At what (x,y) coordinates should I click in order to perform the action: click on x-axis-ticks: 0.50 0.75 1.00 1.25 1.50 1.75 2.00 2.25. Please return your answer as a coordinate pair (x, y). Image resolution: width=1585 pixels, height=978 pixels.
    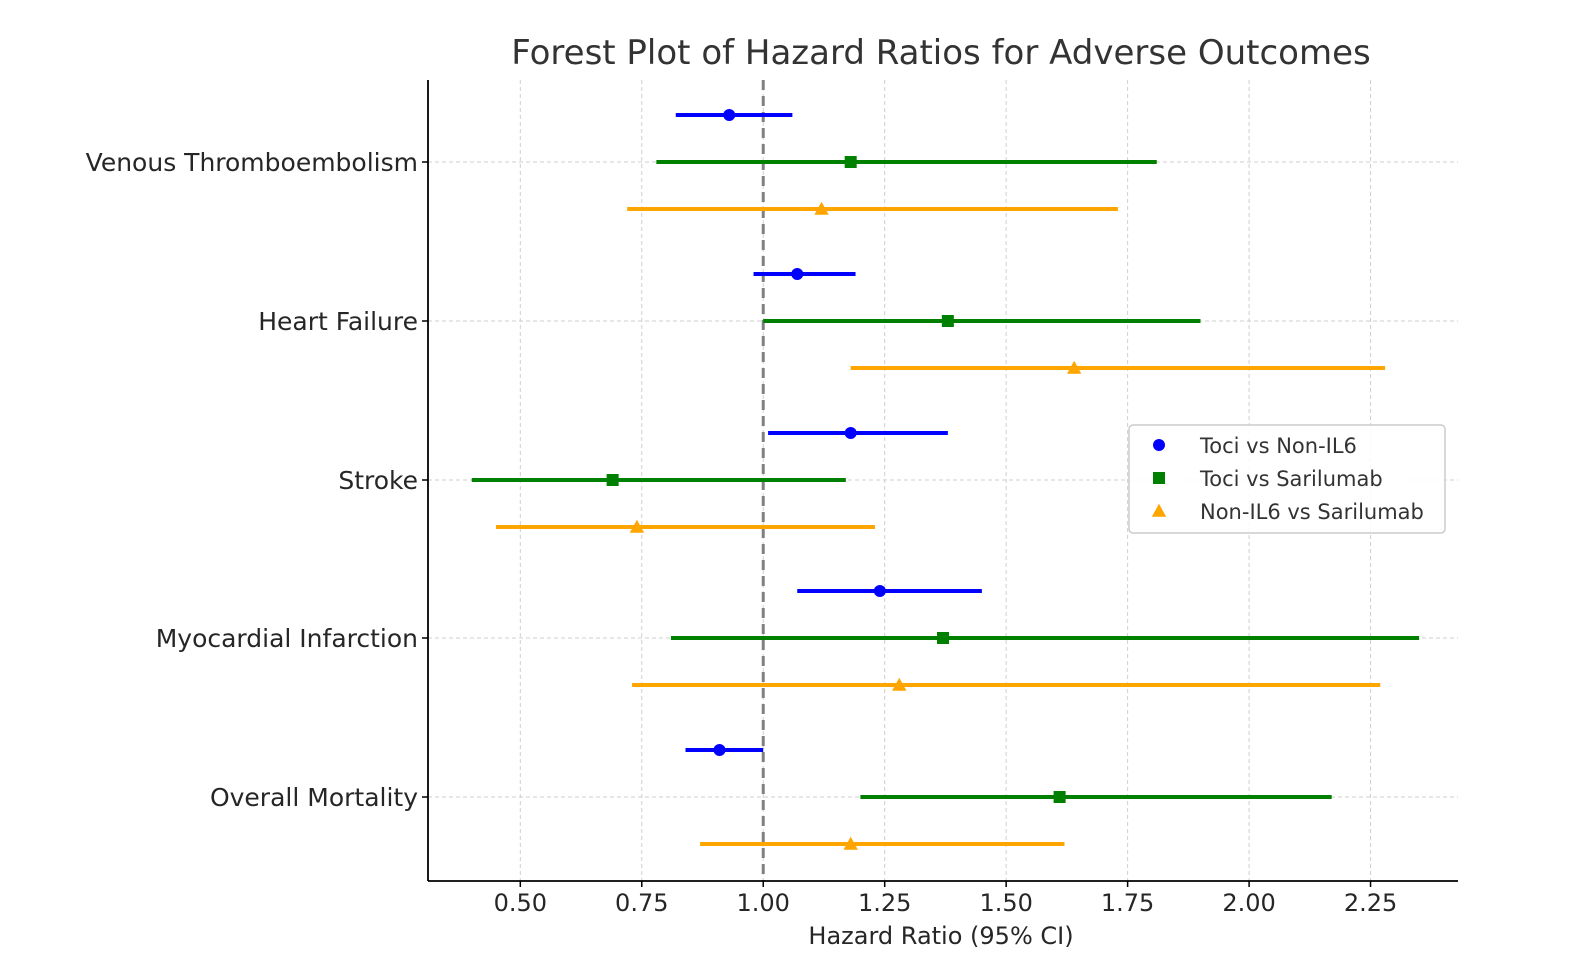
    Looking at the image, I should click on (945, 899).